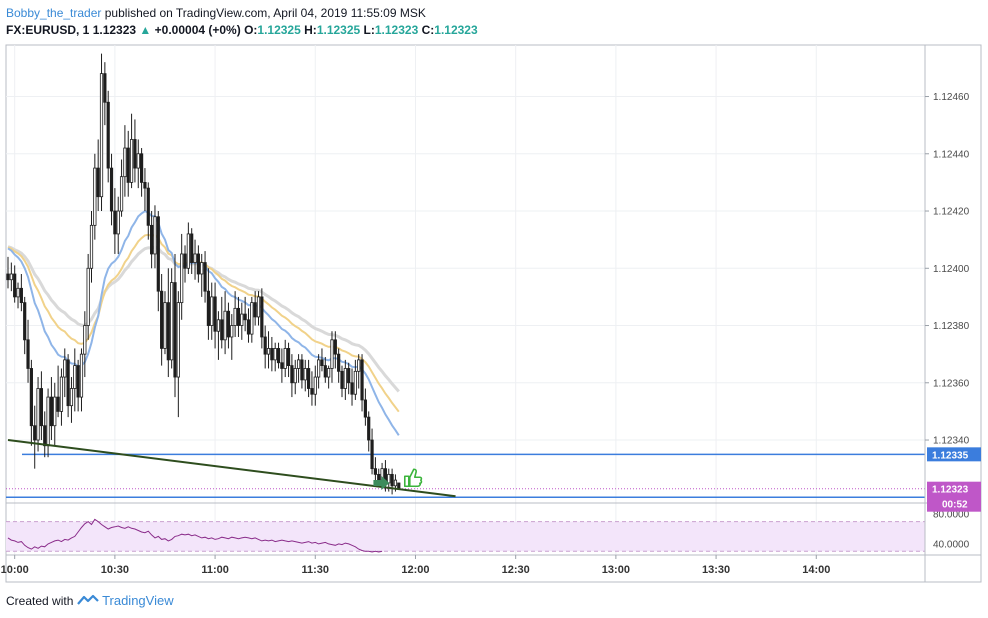  What do you see at coordinates (369, 30) in the screenshot?
I see `low-label: L:` at bounding box center [369, 30].